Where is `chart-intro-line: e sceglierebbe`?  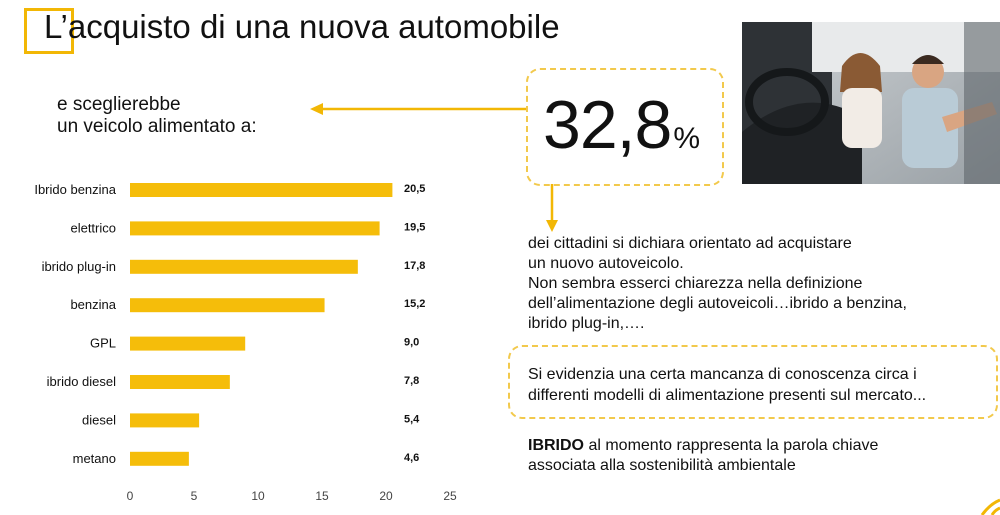 chart-intro-line: e sceglierebbe is located at coordinates (119, 104).